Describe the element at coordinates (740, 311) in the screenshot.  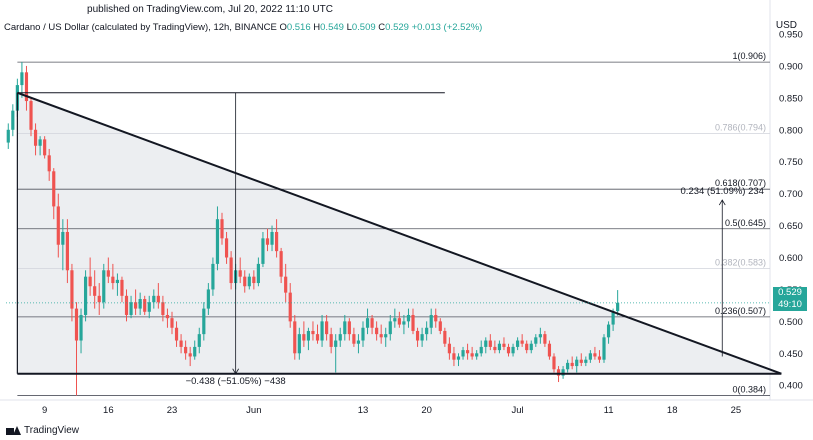
I see `fib-level-label: 0.236(0.507)` at that location.